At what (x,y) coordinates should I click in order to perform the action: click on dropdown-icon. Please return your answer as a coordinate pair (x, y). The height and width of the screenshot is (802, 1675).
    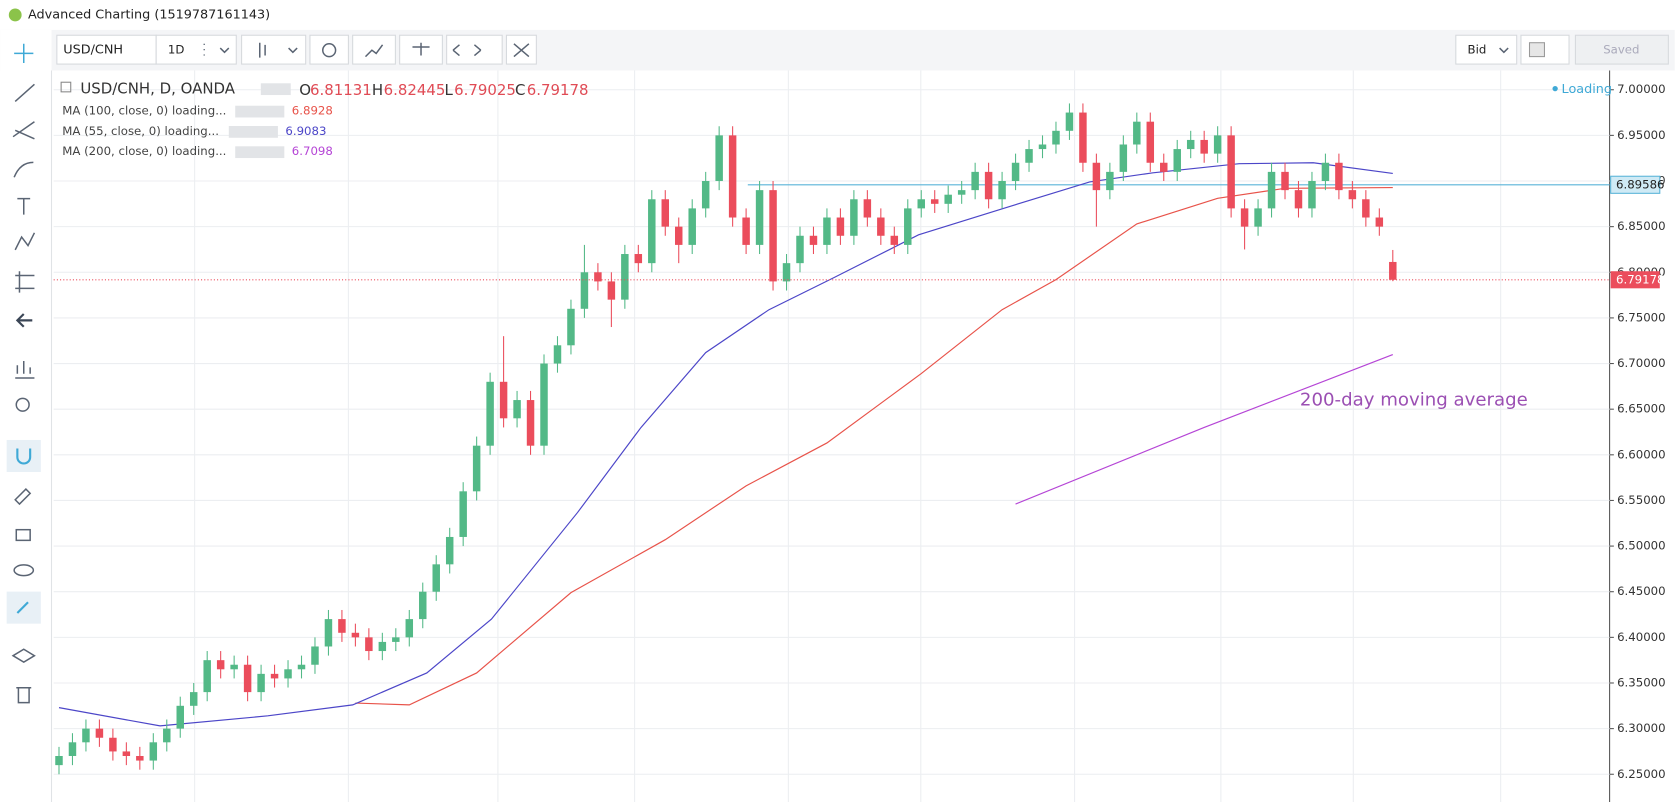
    Looking at the image, I should click on (1504, 50).